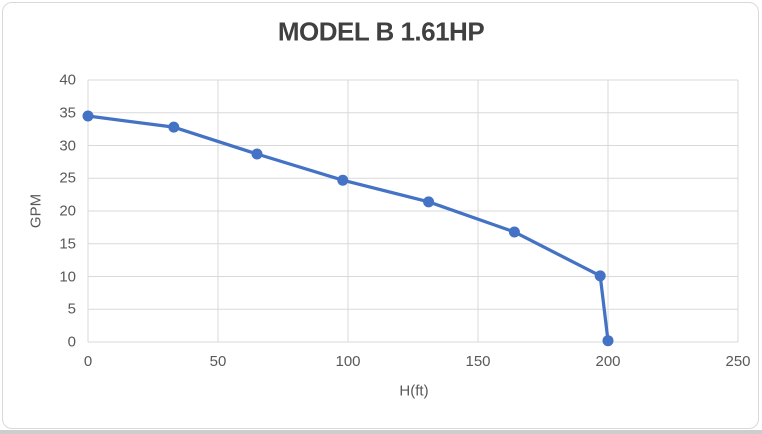 This screenshot has width=762, height=434. What do you see at coordinates (36, 211) in the screenshot?
I see `y-axis-title: GPM` at bounding box center [36, 211].